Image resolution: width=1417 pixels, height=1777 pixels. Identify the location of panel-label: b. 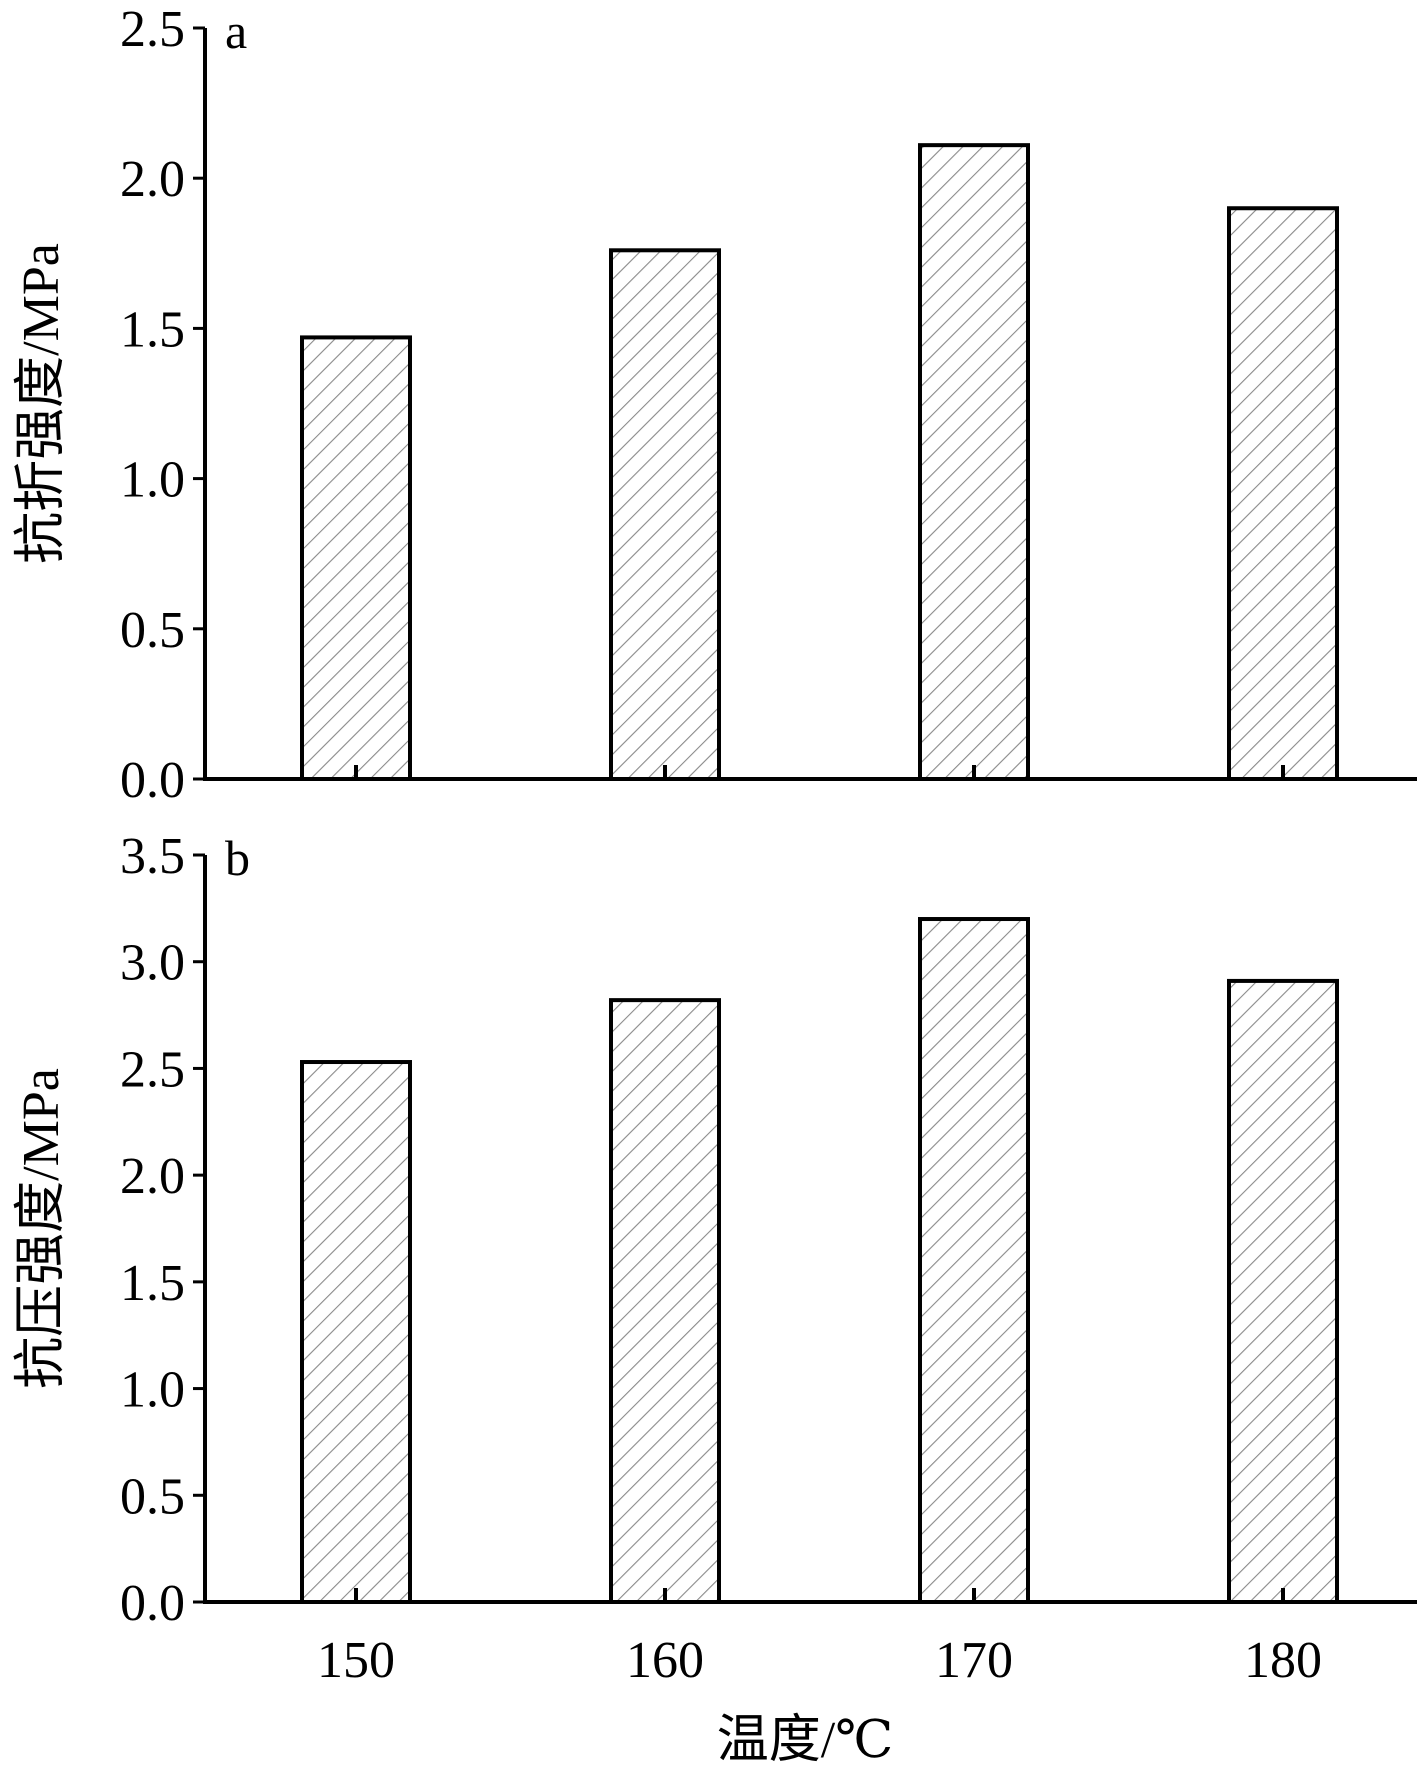
(237, 858).